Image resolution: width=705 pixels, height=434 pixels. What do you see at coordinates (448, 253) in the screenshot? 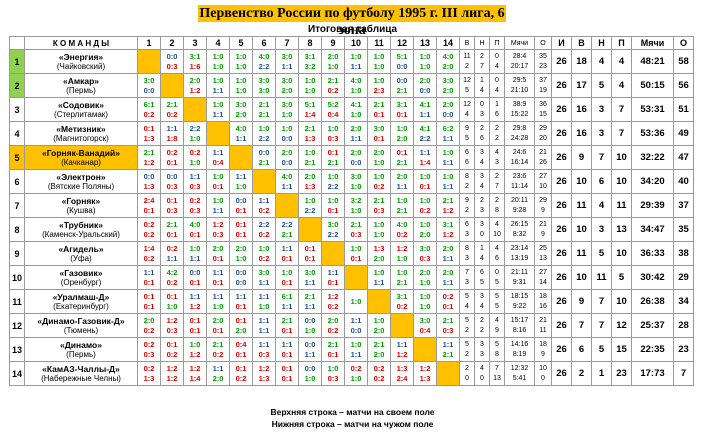
I see `match-cell: 2:0 1:1` at bounding box center [448, 253].